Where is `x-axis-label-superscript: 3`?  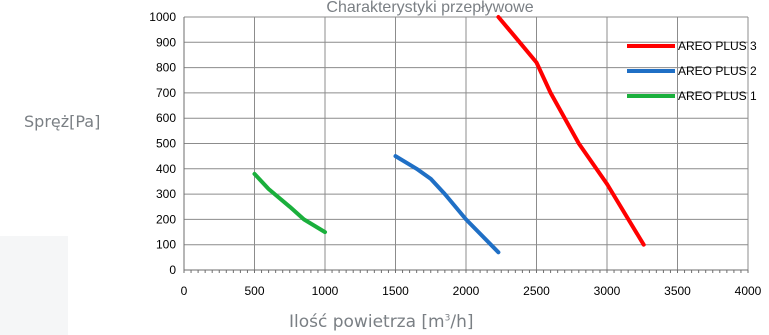 x-axis-label-superscript: 3 is located at coordinates (447, 318).